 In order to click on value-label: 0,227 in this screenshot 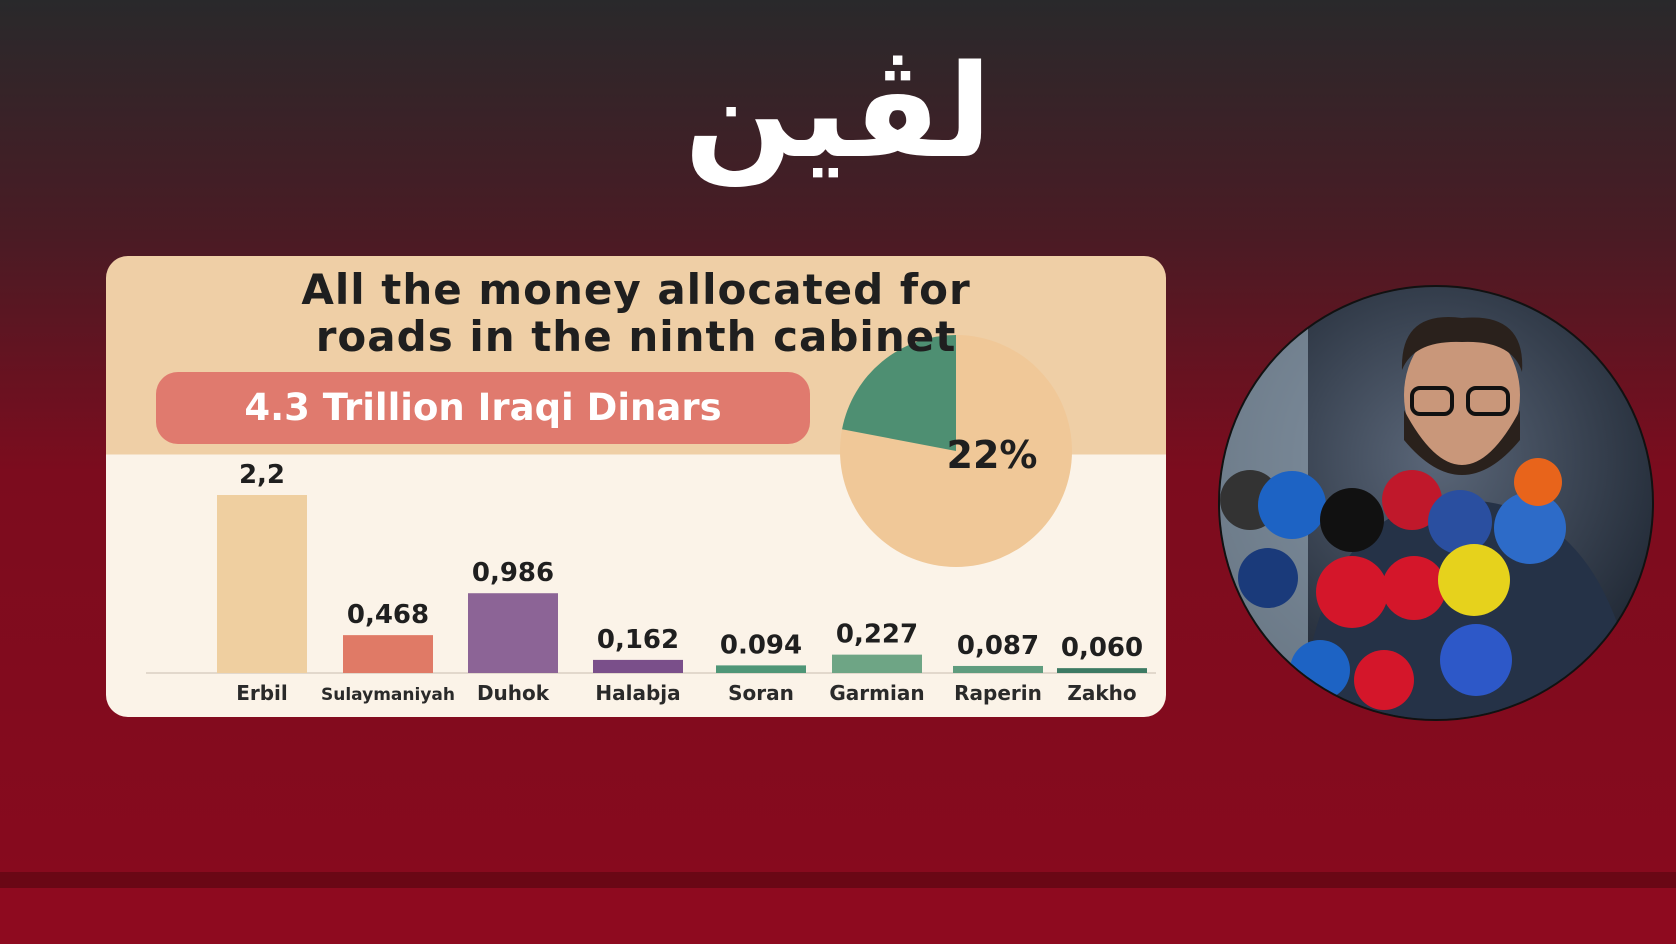, I will do `click(877, 635)`.